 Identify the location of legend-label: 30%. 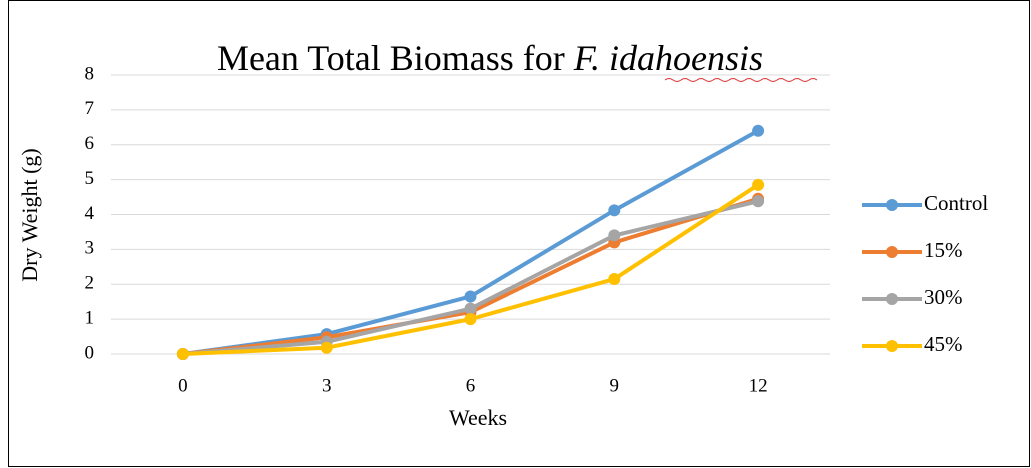
(943, 297).